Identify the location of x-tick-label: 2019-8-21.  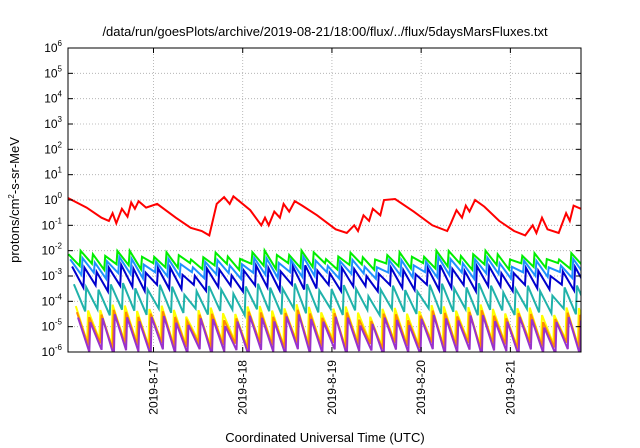
(510, 387).